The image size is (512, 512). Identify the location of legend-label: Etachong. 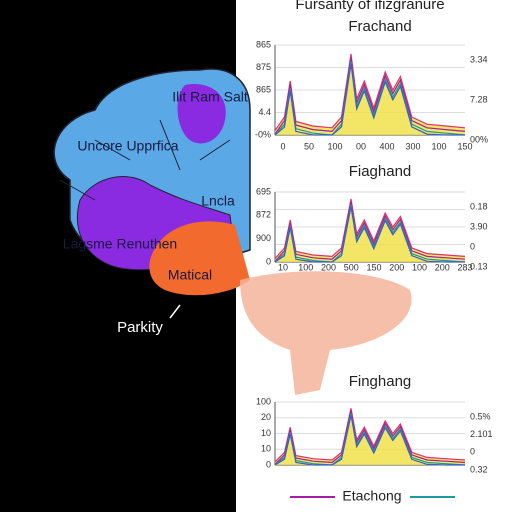
(371, 496).